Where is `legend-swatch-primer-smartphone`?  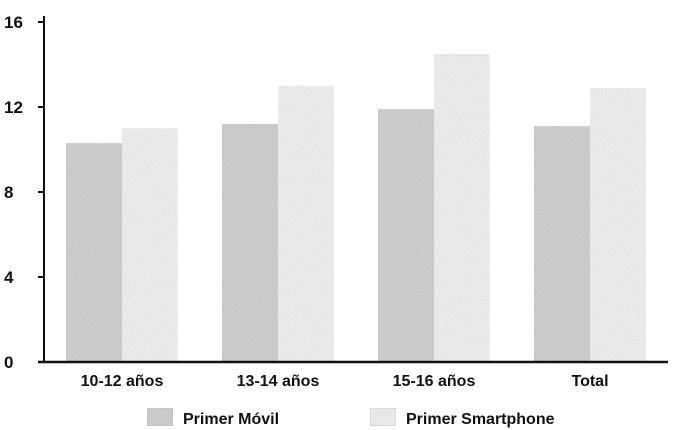 legend-swatch-primer-smartphone is located at coordinates (383, 417).